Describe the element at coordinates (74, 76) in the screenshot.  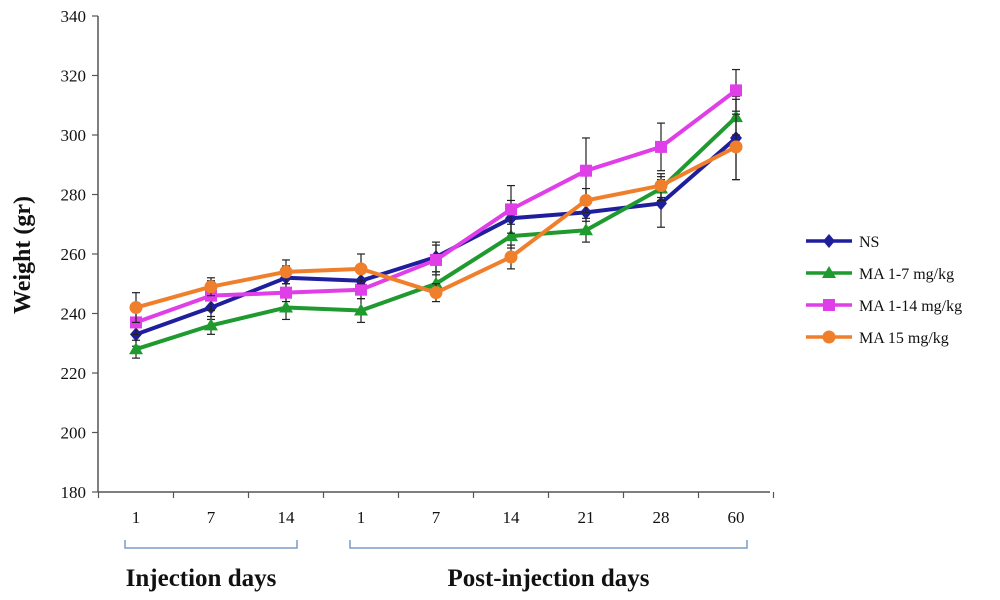
I see `y-tick-label: 320` at that location.